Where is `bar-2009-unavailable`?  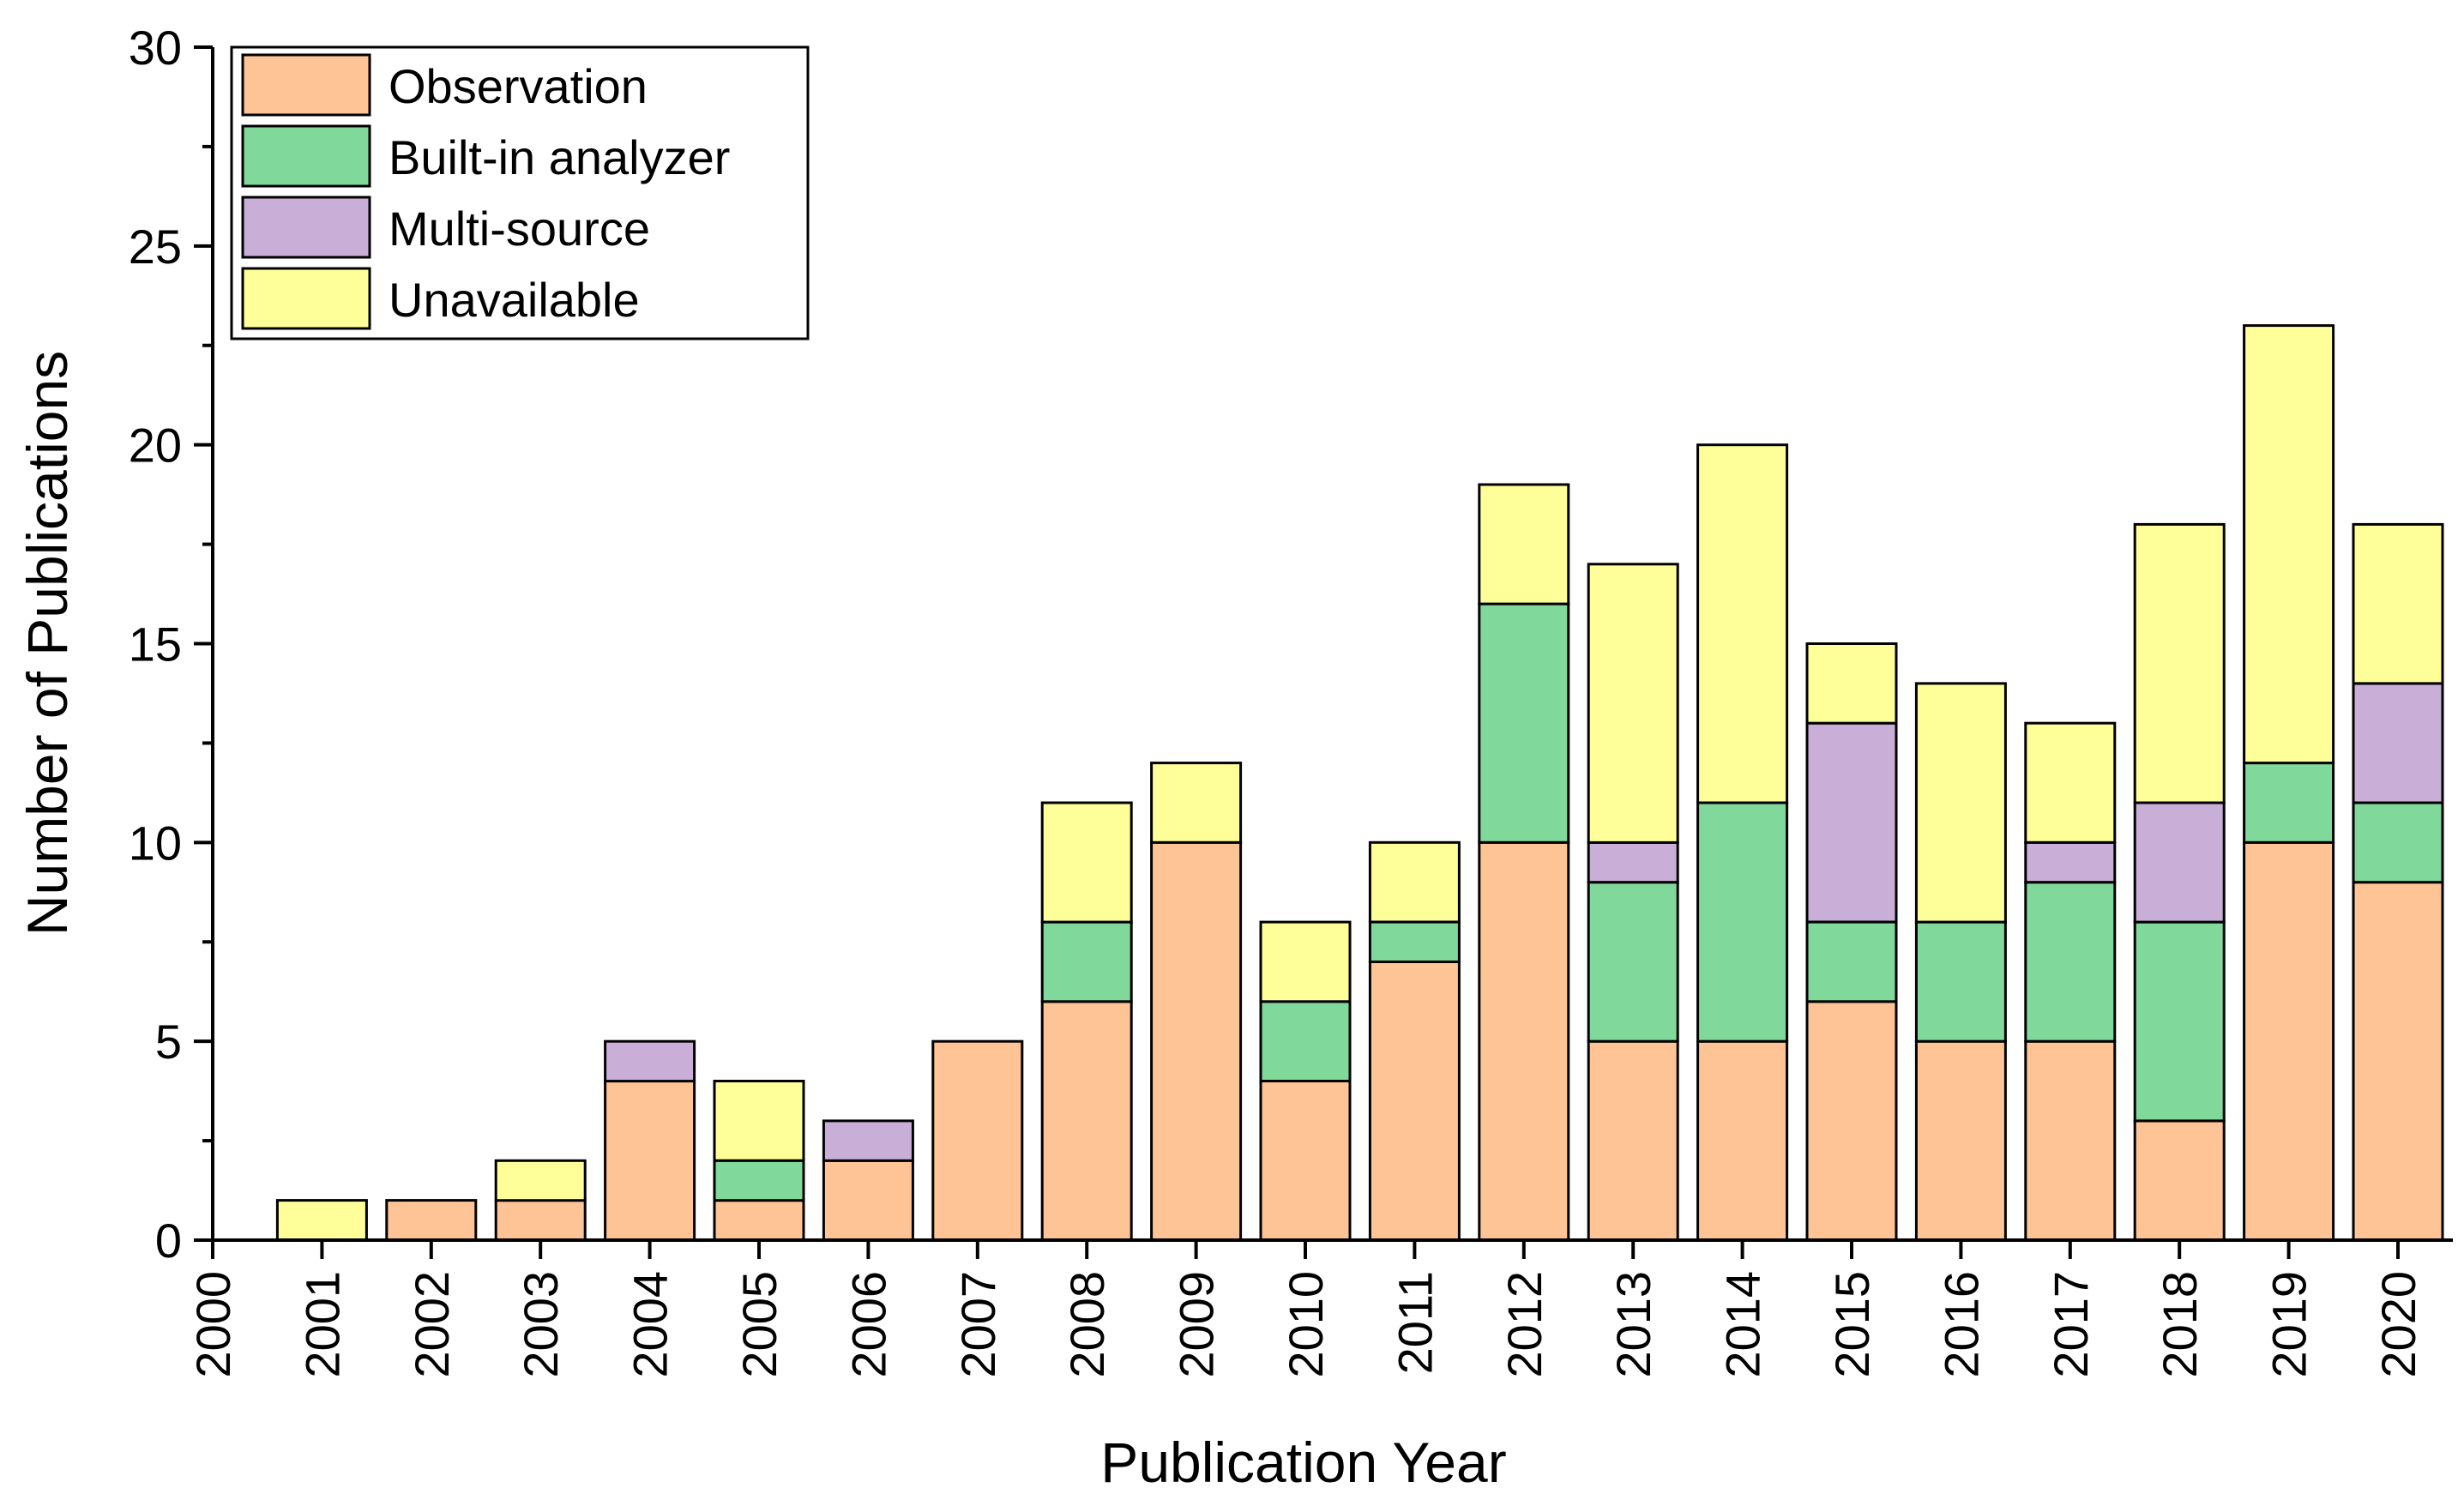 bar-2009-unavailable is located at coordinates (1196, 803).